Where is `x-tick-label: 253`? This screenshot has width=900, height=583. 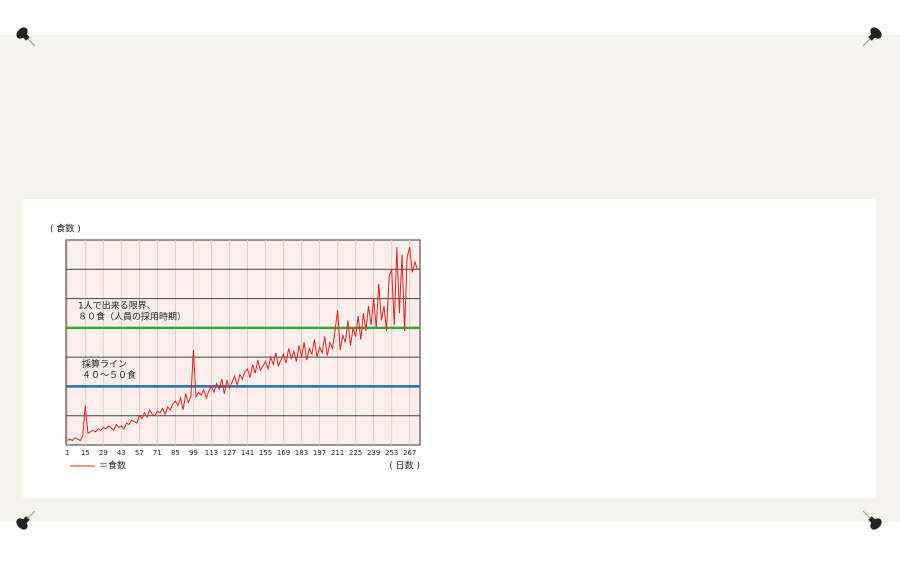
x-tick-label: 253 is located at coordinates (391, 453).